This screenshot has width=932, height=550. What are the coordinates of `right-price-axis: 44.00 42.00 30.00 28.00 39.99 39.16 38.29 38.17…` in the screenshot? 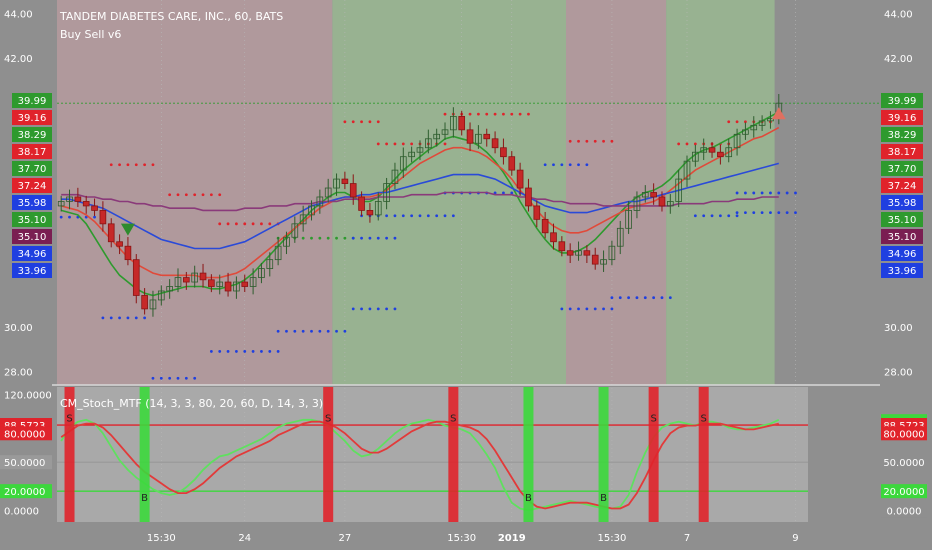 It's located at (904, 263).